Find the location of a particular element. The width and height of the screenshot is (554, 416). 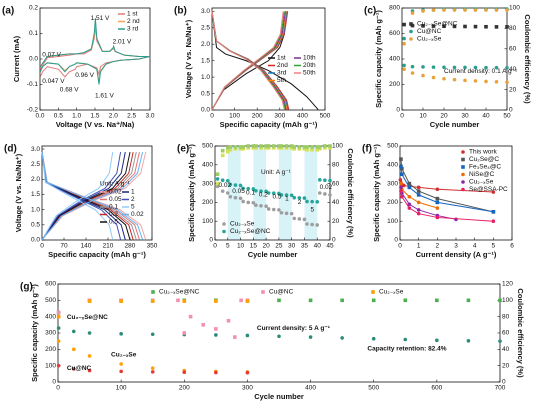

x-tick-label: 1.5 is located at coordinates (94, 116).